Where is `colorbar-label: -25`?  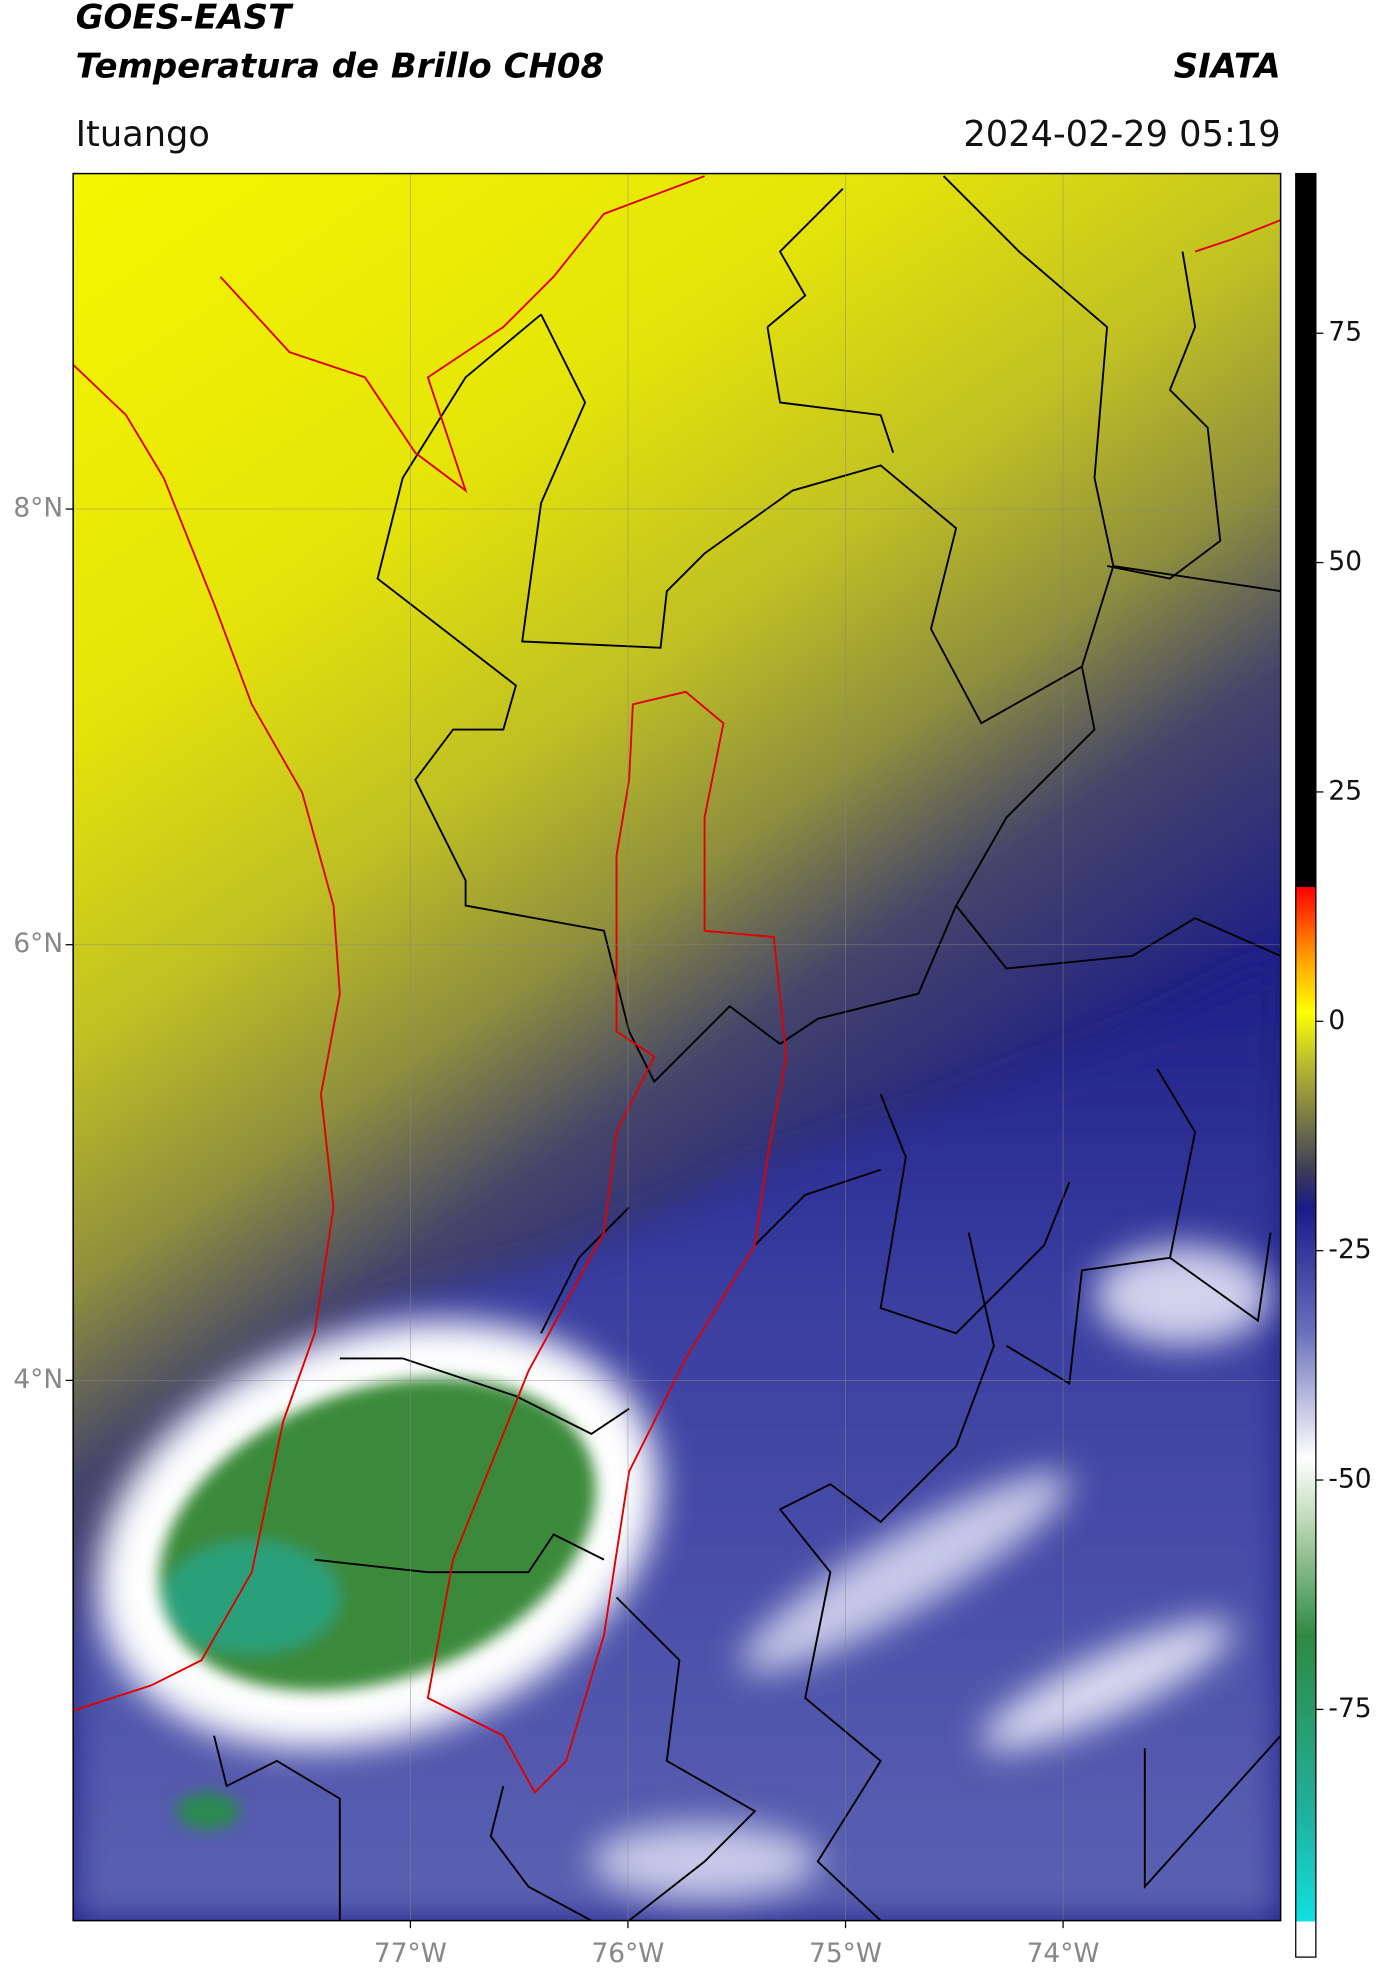
colorbar-label: -25 is located at coordinates (1349, 1249).